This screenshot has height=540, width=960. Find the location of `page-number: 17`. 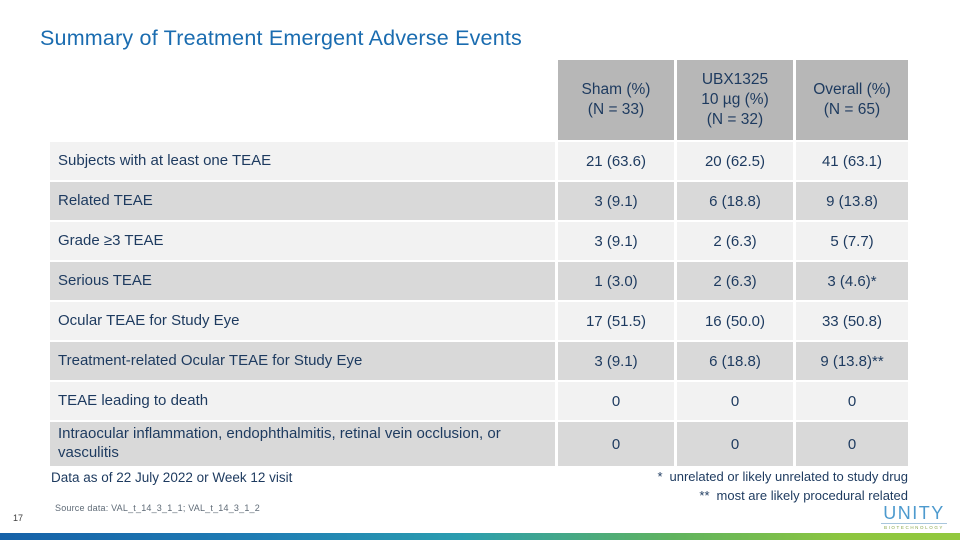

page-number: 17 is located at coordinates (18, 518).